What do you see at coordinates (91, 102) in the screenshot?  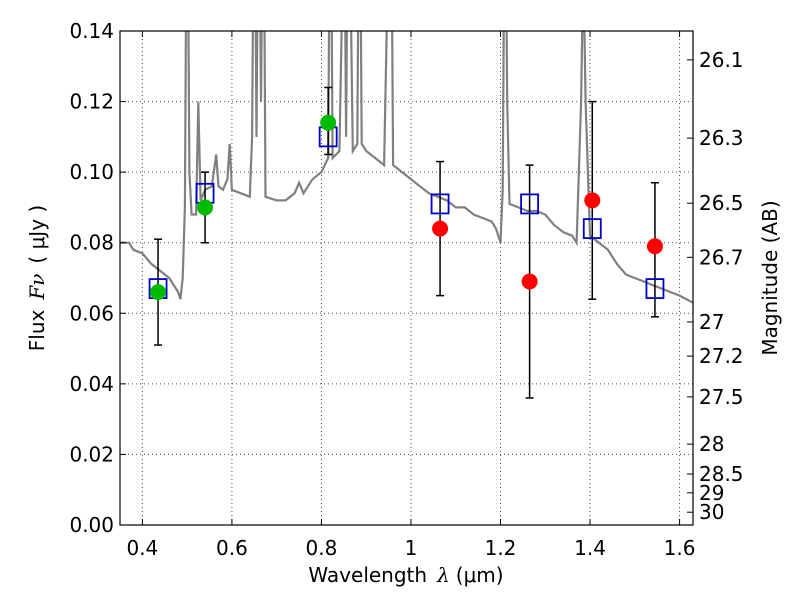 I see `y-tick-label: 0.12` at bounding box center [91, 102].